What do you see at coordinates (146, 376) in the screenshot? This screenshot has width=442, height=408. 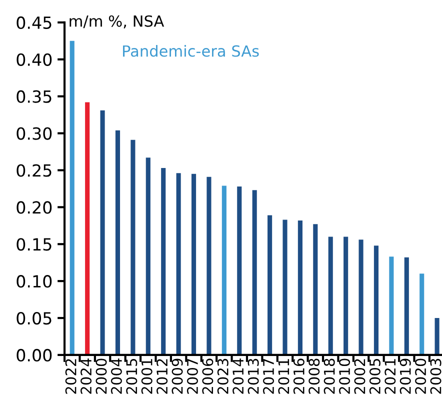 I see `x-tick-label: 2001` at bounding box center [146, 376].